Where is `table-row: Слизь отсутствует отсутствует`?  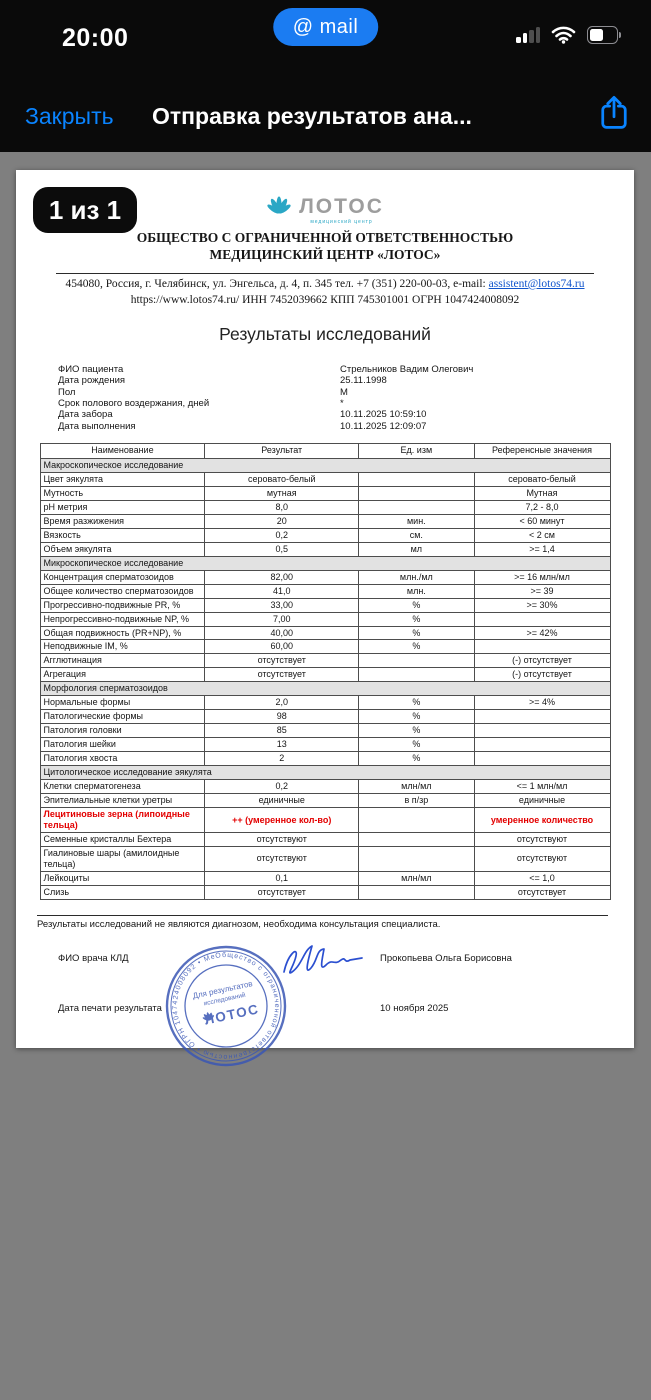 table-row: Слизь отсутствует отсутствует is located at coordinates (325, 892).